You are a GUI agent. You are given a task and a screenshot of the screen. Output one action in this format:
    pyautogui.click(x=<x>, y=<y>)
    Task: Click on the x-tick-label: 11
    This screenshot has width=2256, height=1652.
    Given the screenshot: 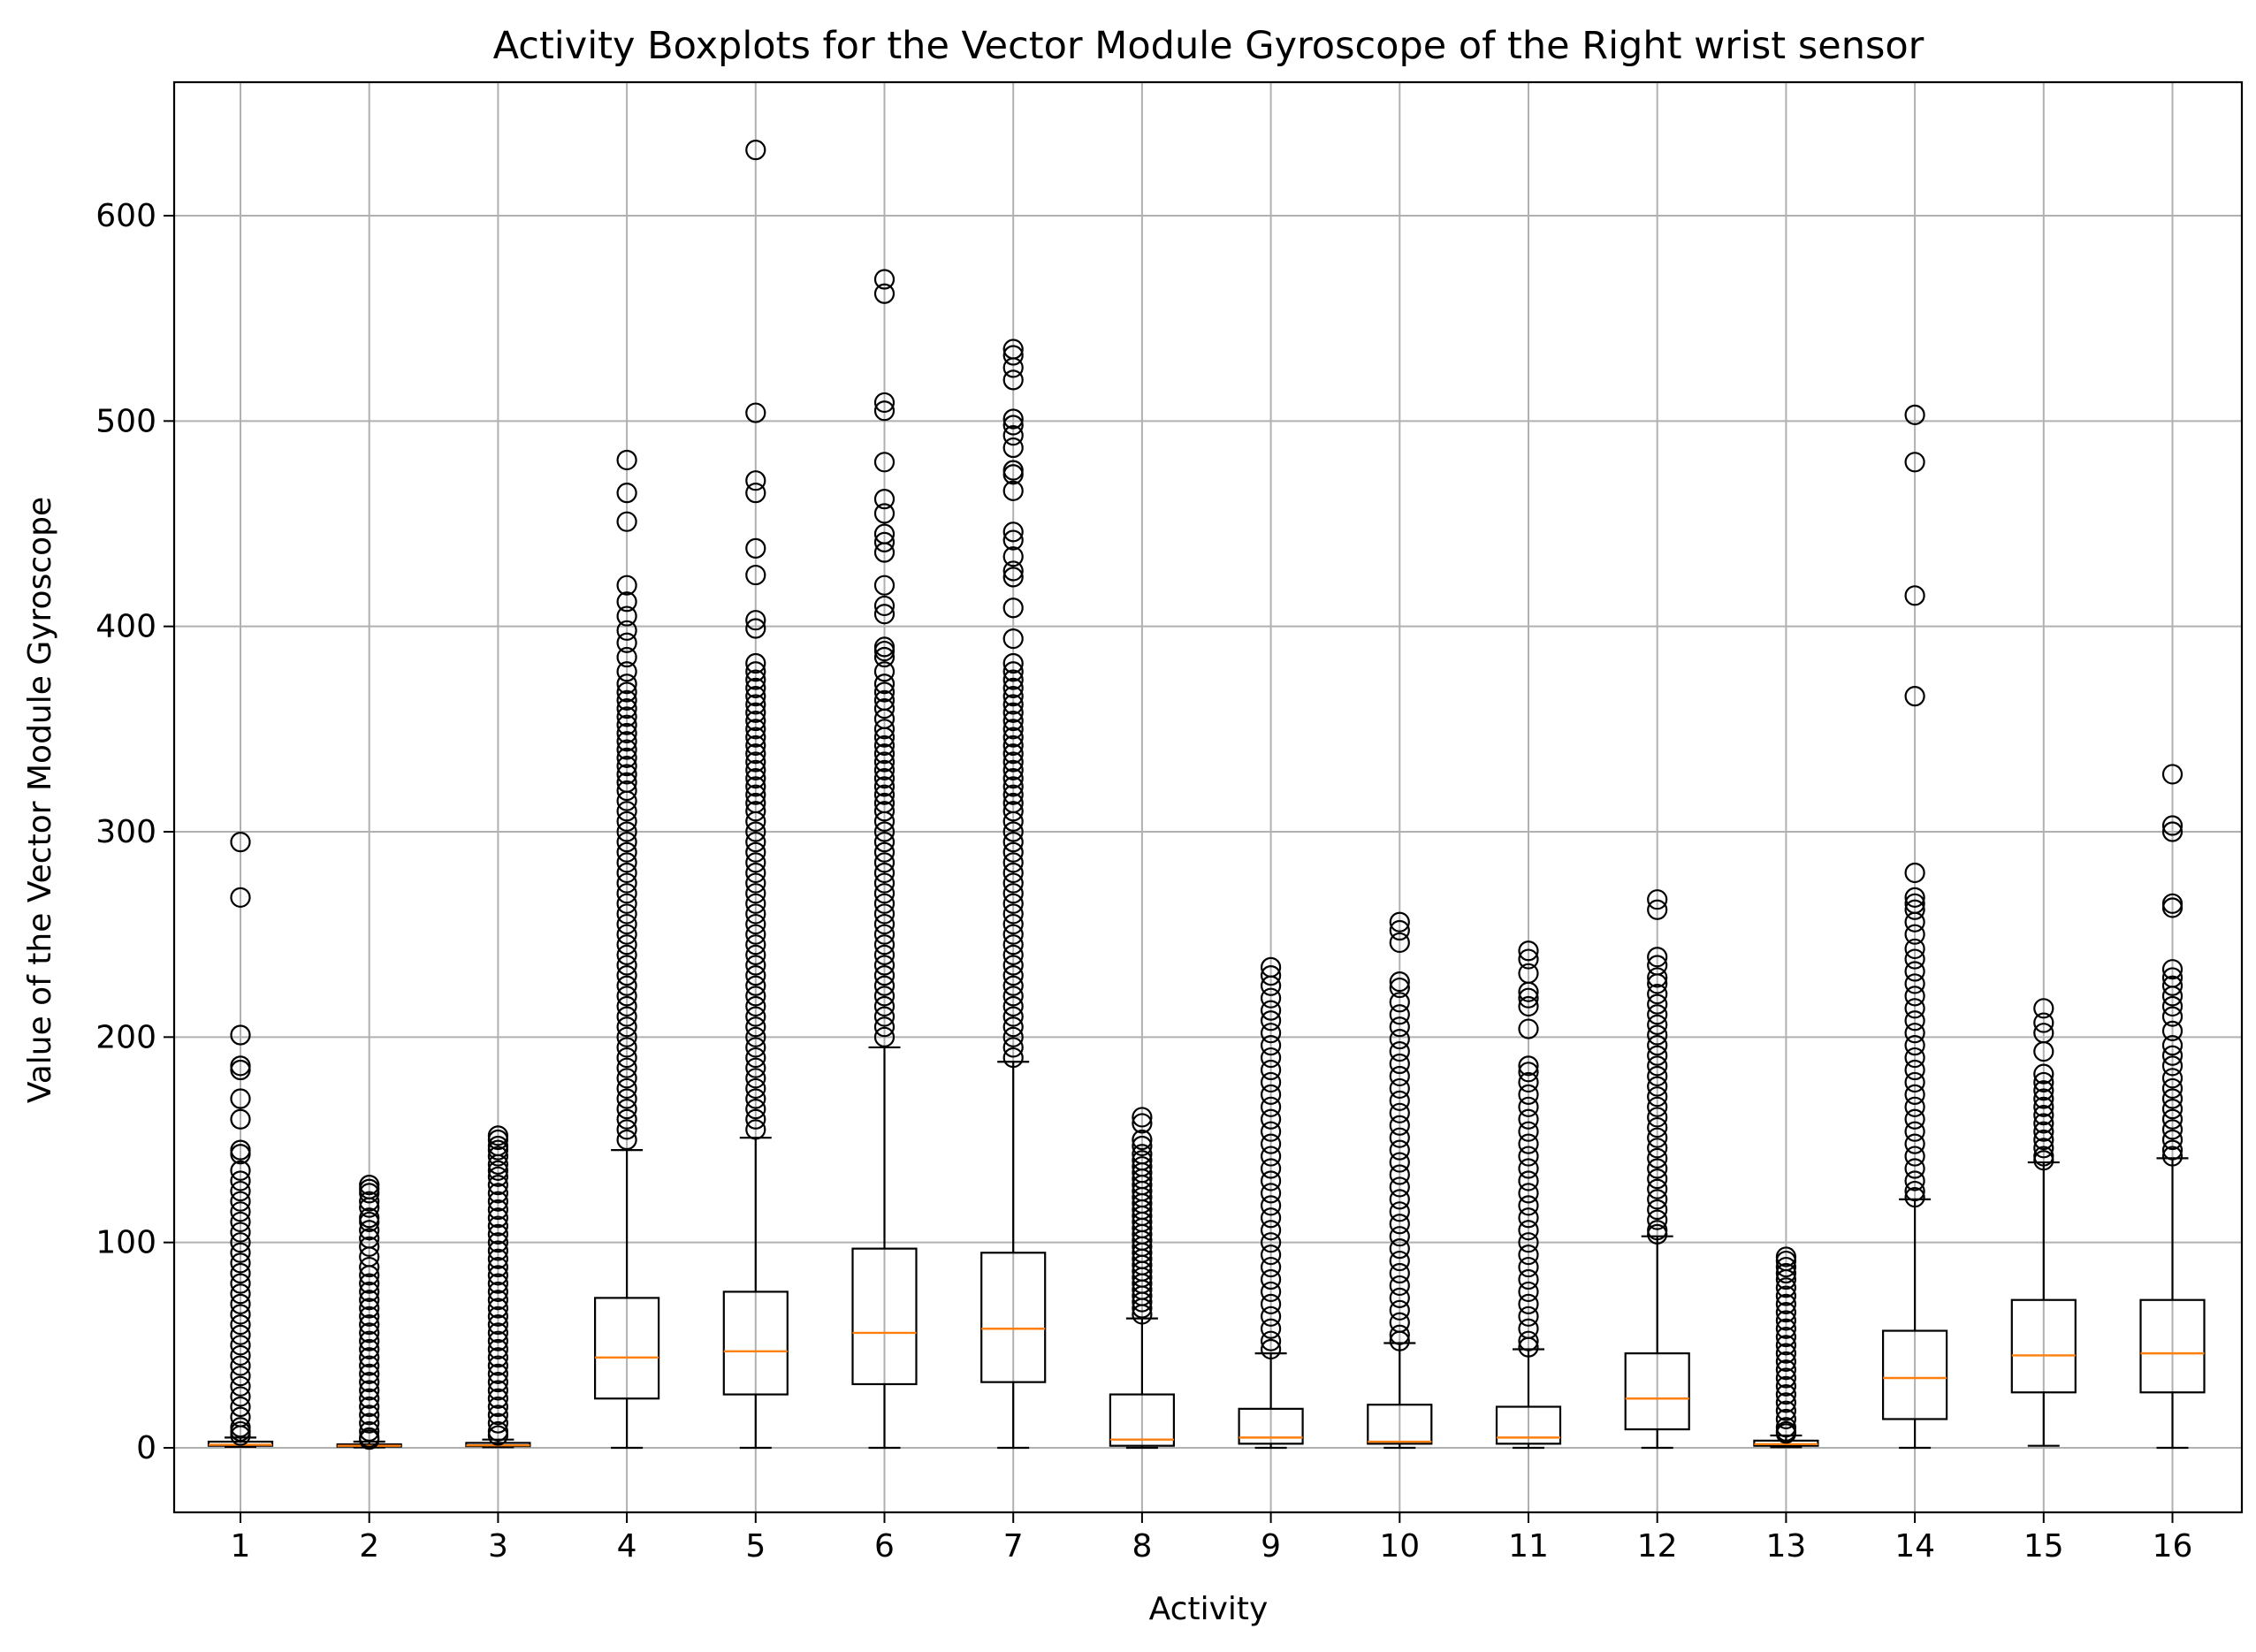 What is the action you would take?
    pyautogui.click(x=1528, y=1546)
    